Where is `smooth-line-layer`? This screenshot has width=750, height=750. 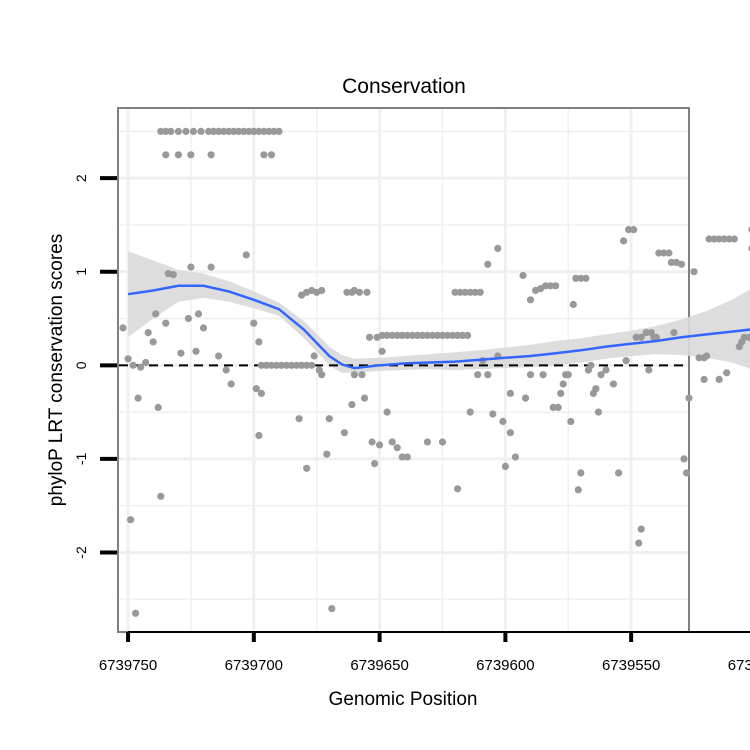 smooth-line-layer is located at coordinates (438, 327).